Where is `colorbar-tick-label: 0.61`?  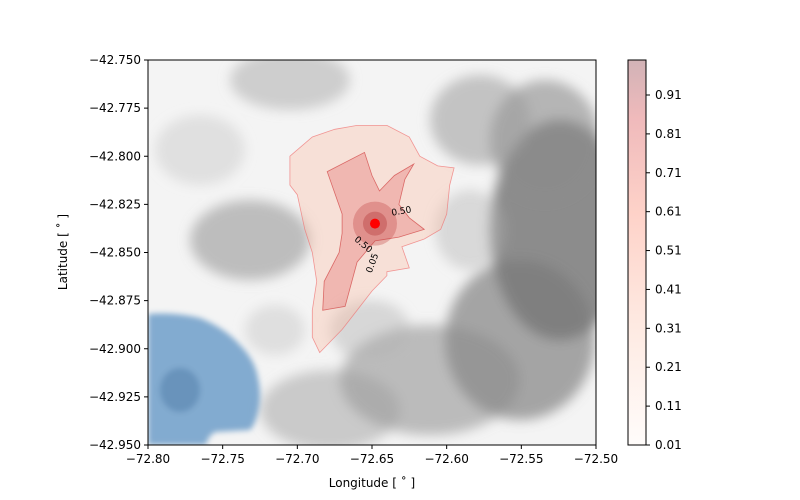 colorbar-tick-label: 0.61 is located at coordinates (668, 212).